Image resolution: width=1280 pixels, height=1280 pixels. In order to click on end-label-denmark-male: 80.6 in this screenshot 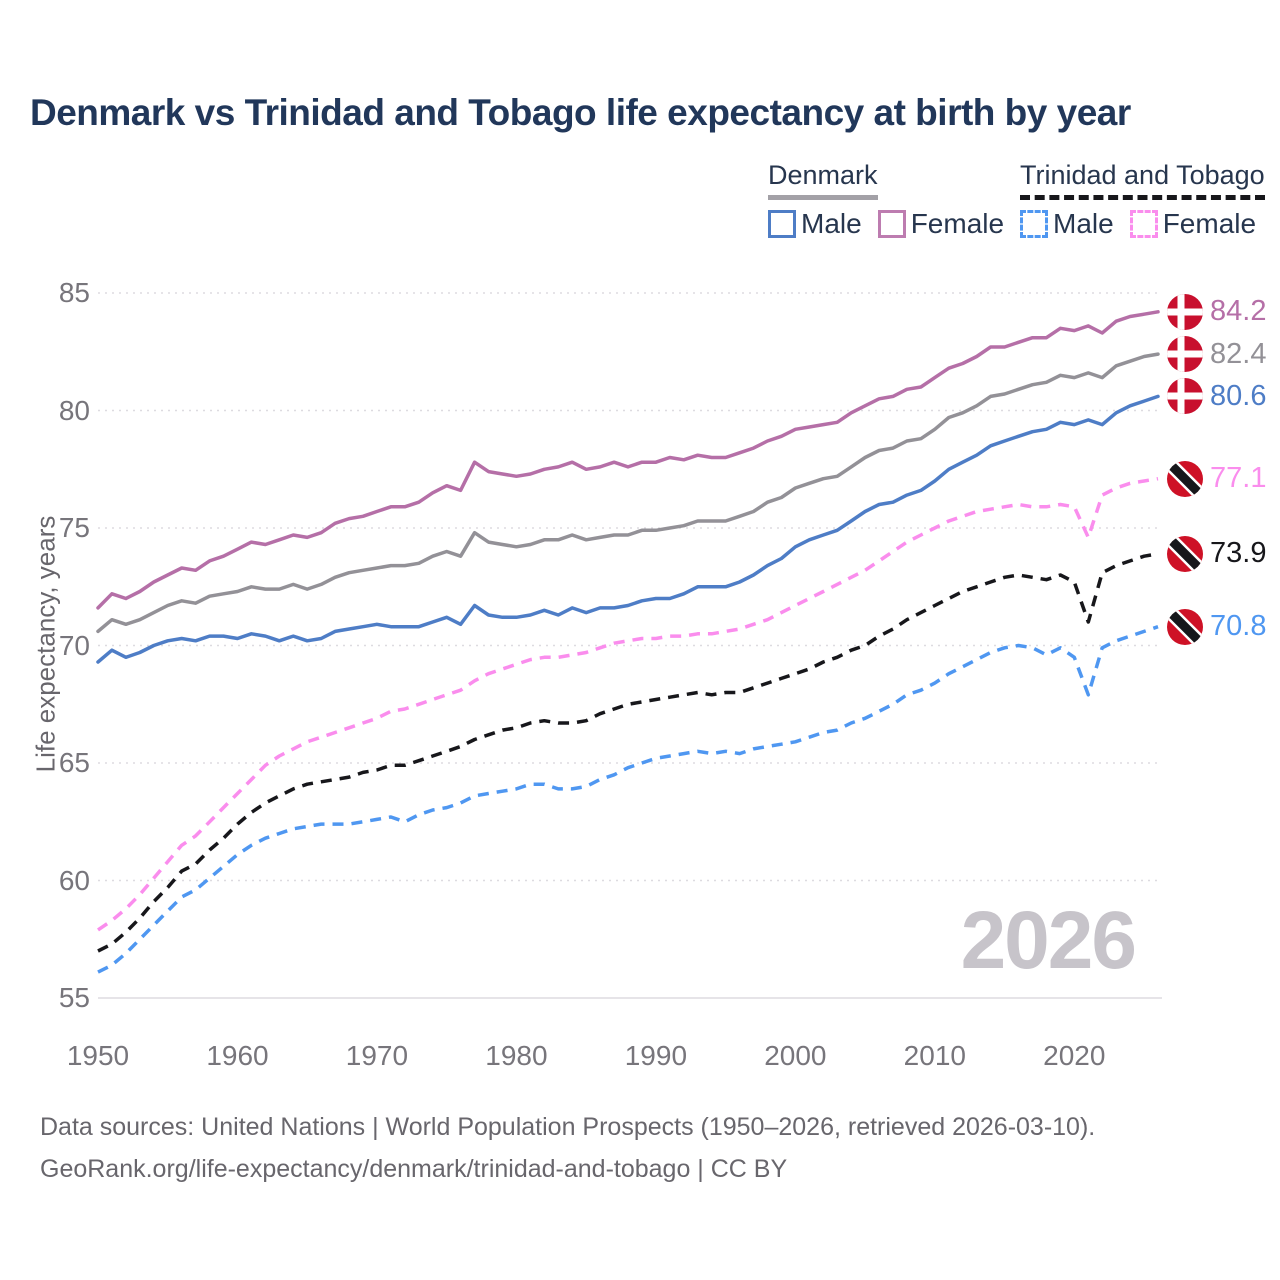, I will do `click(1216, 396)`.